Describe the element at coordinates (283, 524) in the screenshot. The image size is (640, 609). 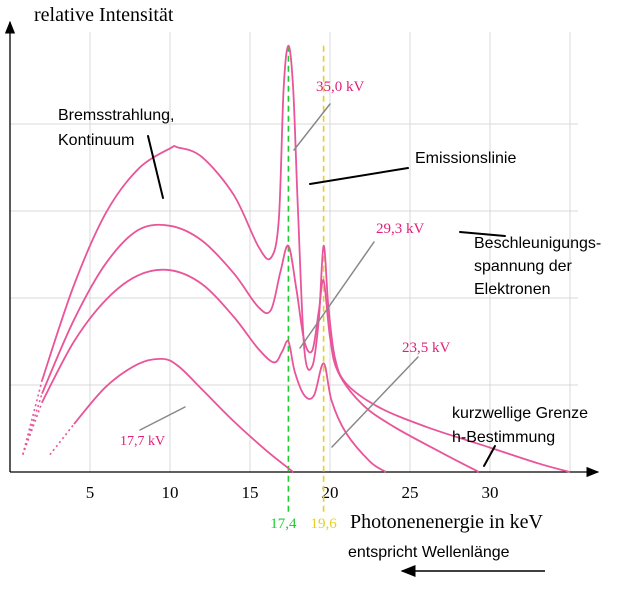
I see `marker-label-0: 17,4` at that location.